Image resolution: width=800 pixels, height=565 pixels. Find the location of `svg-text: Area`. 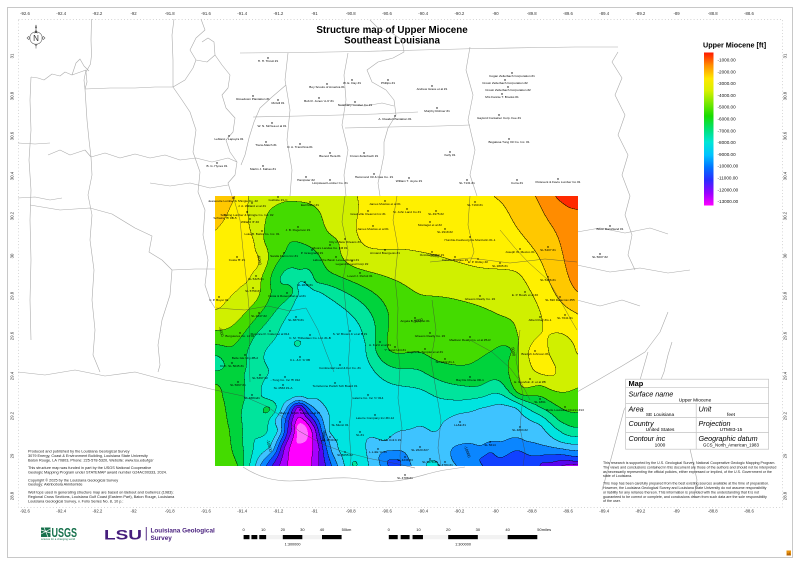

svg-text: Area is located at coordinates (636, 408).